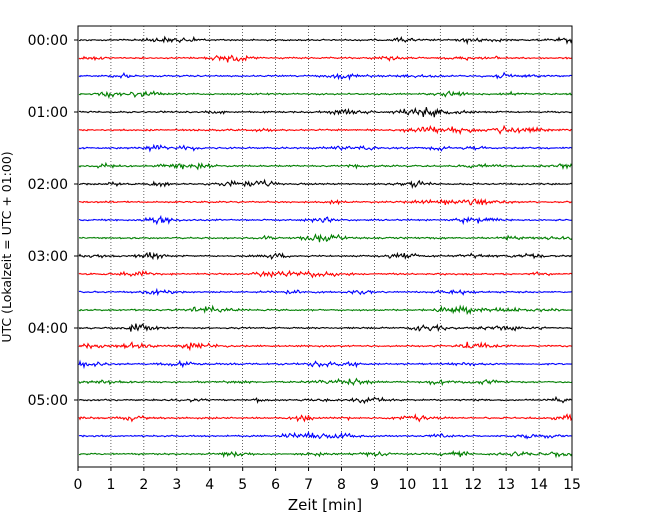 The height and width of the screenshot is (520, 650). What do you see at coordinates (7, 246) in the screenshot?
I see `y-axis-label: UTC (Lokalzeit = UTC + 01:00)` at bounding box center [7, 246].